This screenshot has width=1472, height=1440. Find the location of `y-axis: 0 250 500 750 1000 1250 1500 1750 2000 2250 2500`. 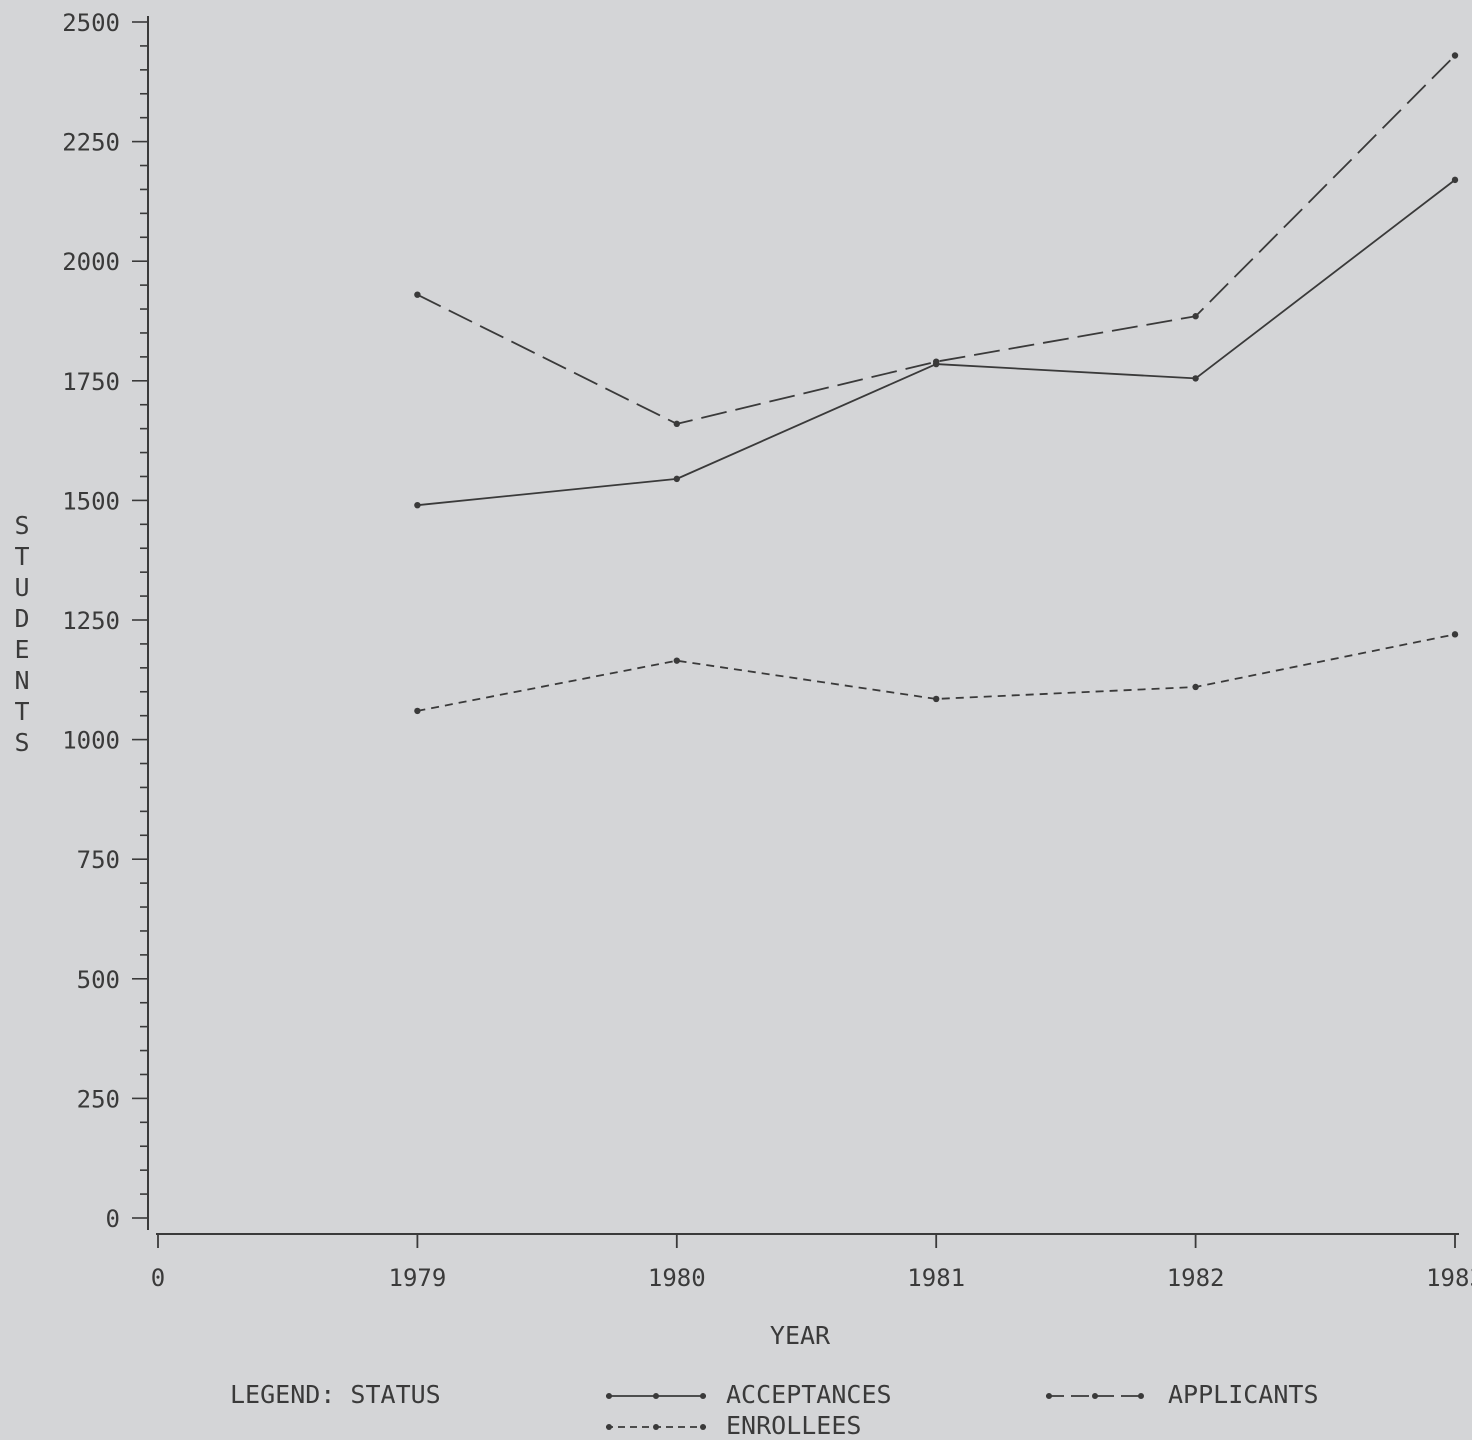

y-axis: 0 250 500 750 1000 1250 1500 1750 2000 2250 2500 is located at coordinates (105, 621).